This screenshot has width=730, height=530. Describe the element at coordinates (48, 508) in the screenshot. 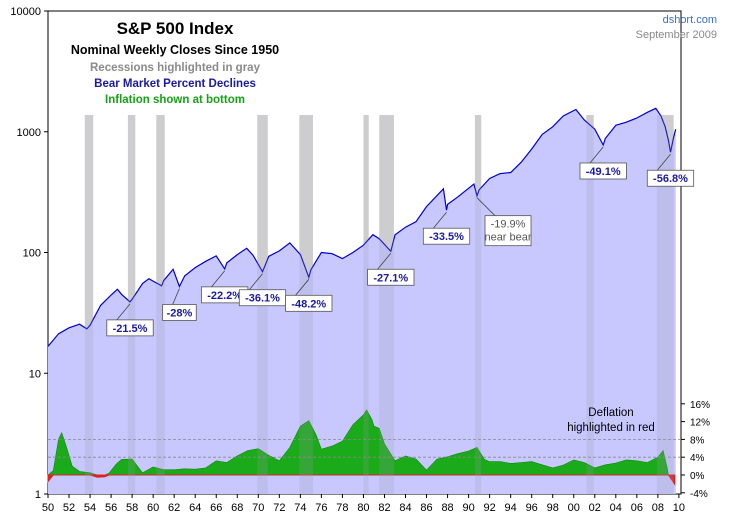

I see `x-tick-label: 50` at that location.